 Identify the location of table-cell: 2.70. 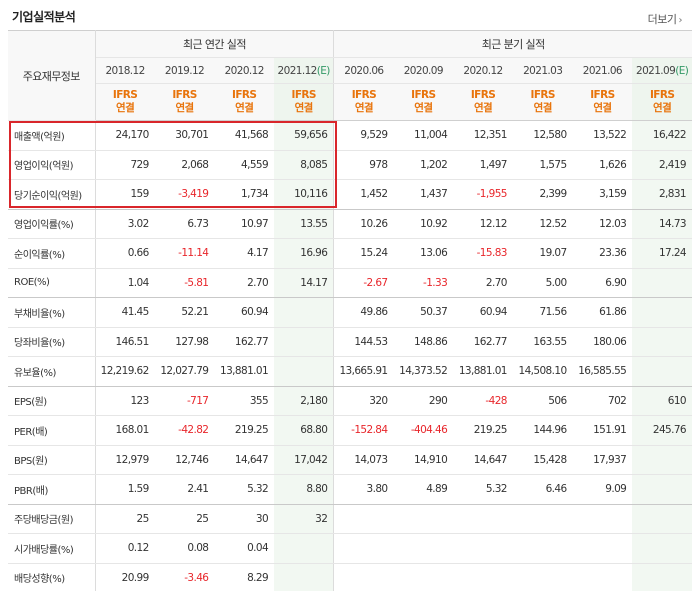
(483, 282).